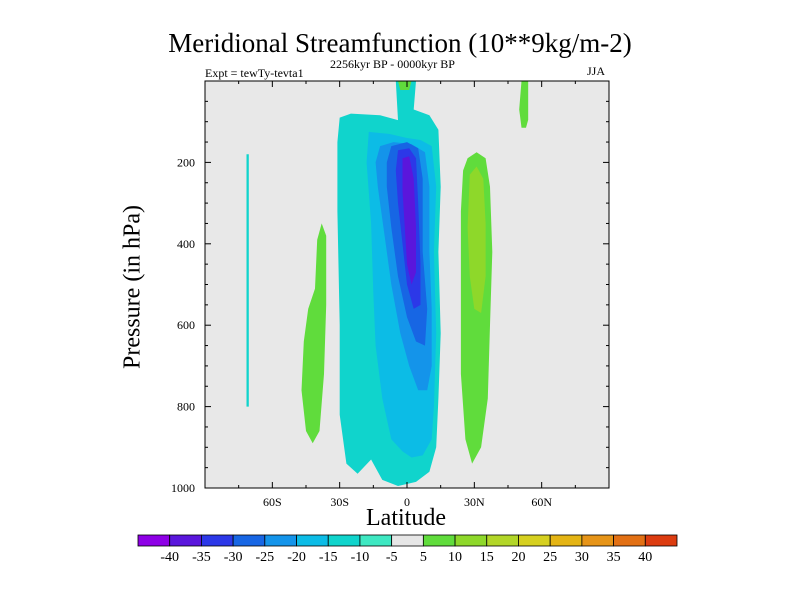  What do you see at coordinates (183, 488) in the screenshot?
I see `y-tick-label: 1000` at bounding box center [183, 488].